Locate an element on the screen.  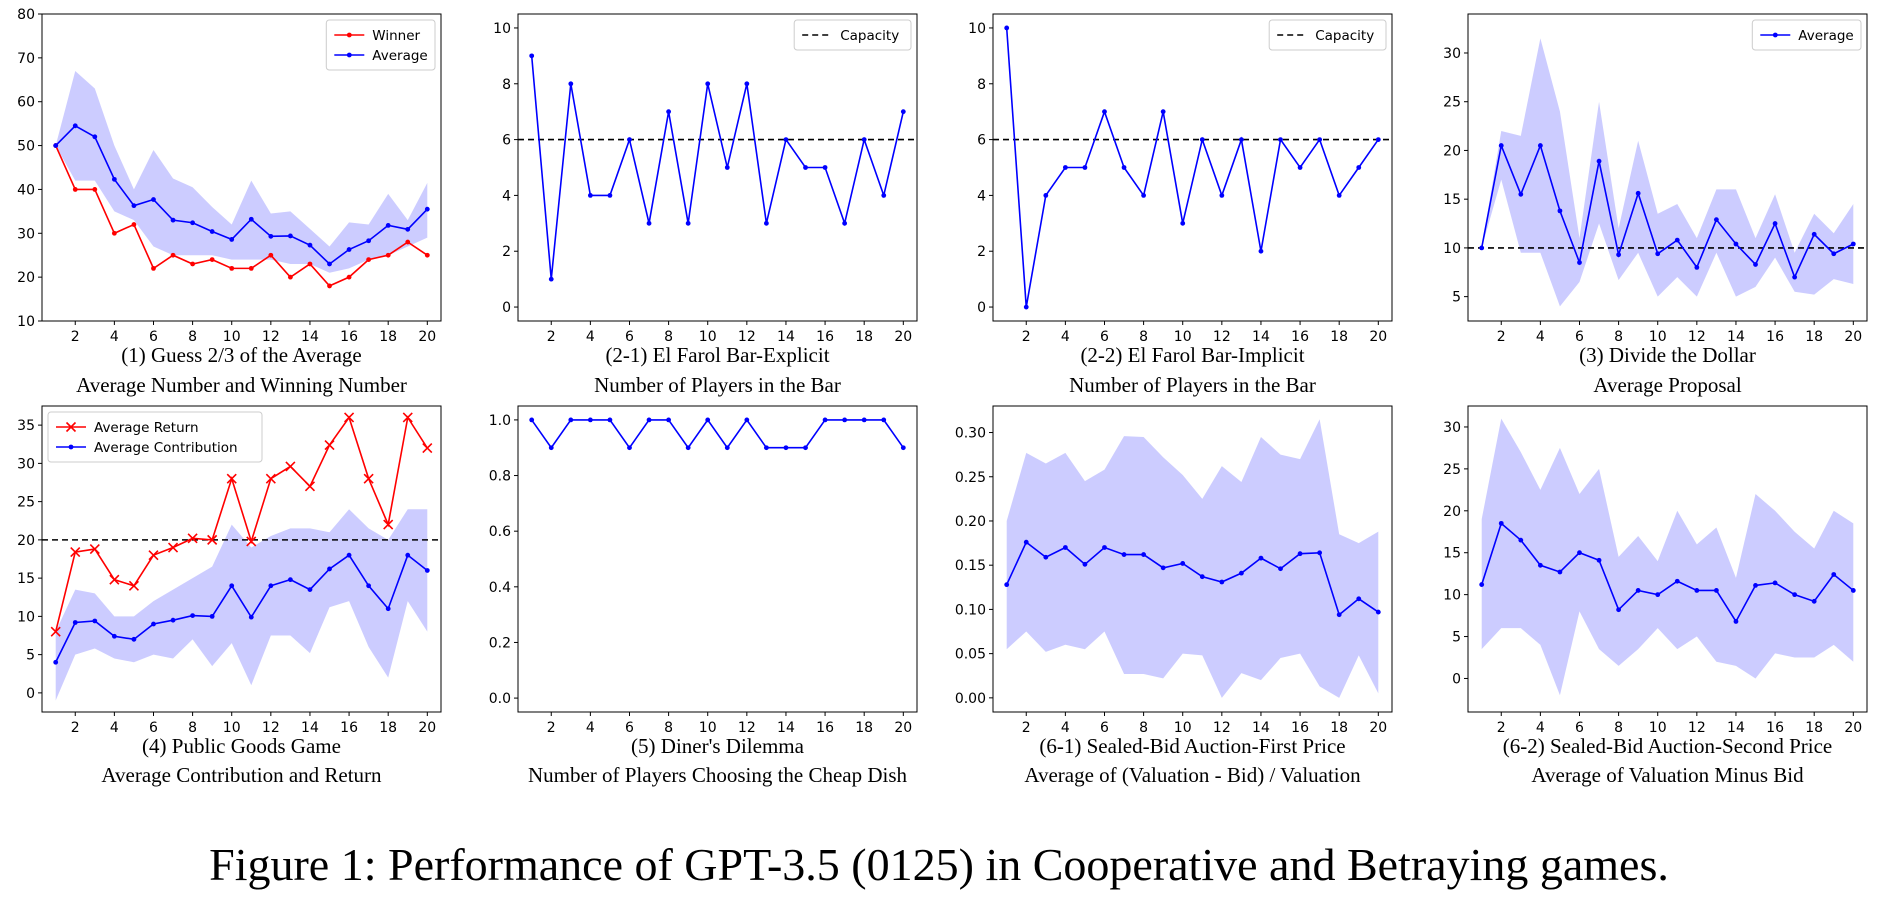
y-tick-label: 0.4 is located at coordinates (500, 588).